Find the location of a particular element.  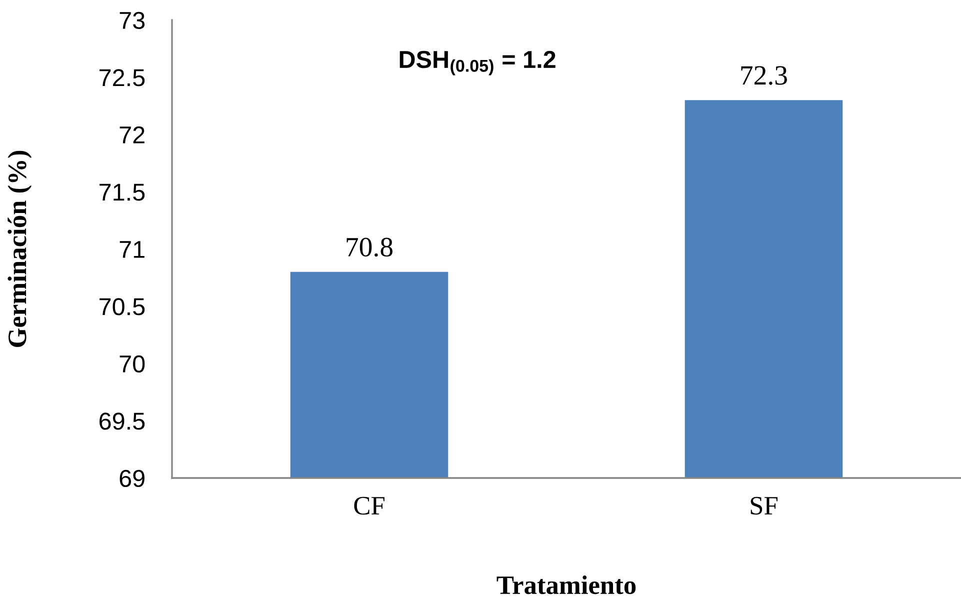

y-tick-label: 70 is located at coordinates (132, 364).